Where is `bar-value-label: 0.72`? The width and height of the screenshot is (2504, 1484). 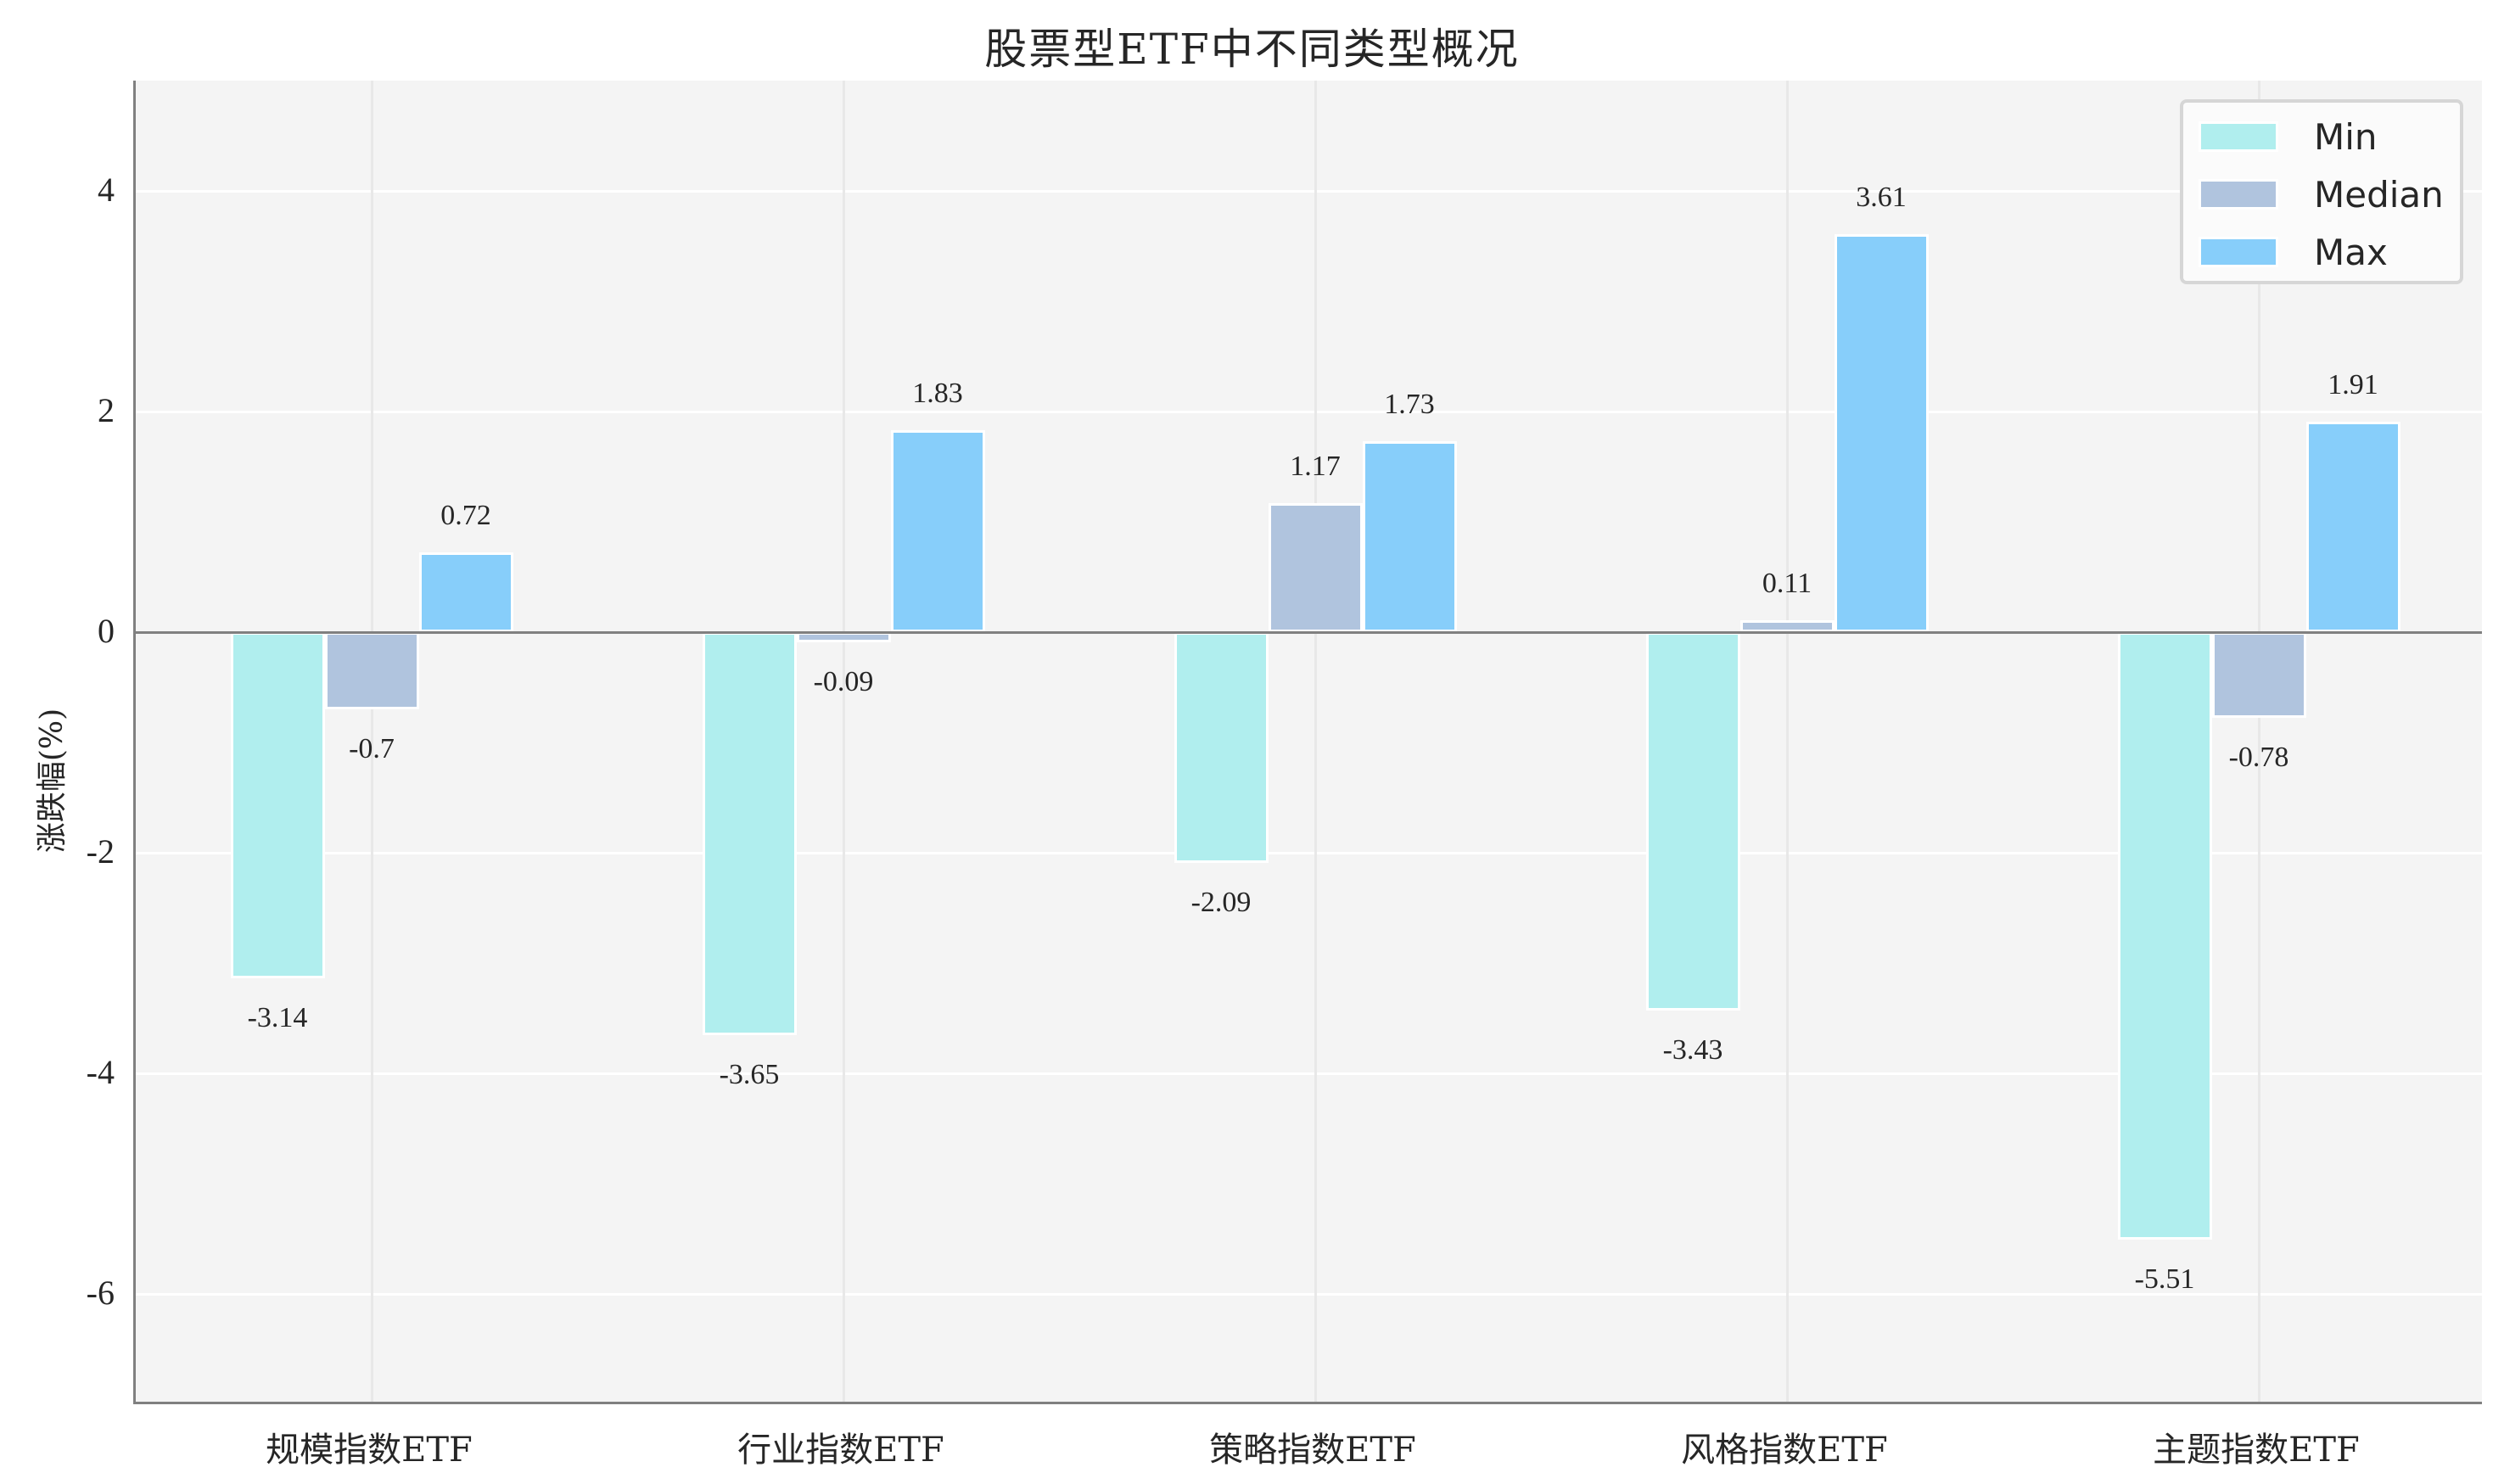
bar-value-label: 0.72 is located at coordinates (466, 516).